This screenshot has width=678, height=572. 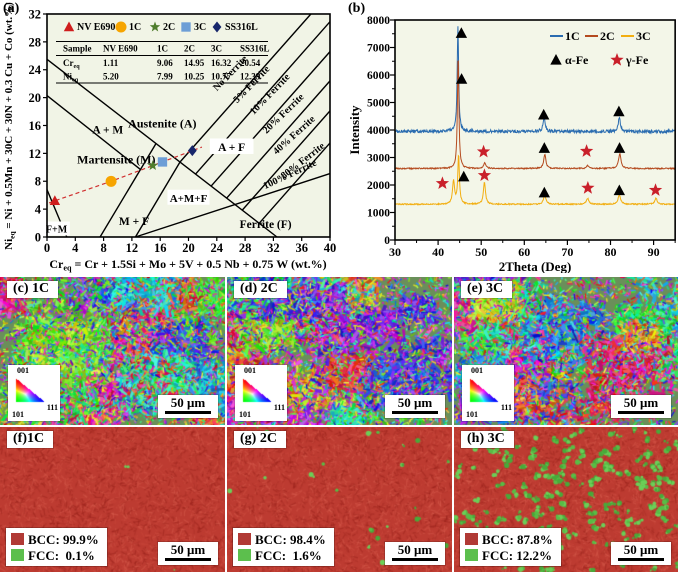 I want to click on fcc-fraction-label: FCC: 1.6%, so click(x=288, y=555).